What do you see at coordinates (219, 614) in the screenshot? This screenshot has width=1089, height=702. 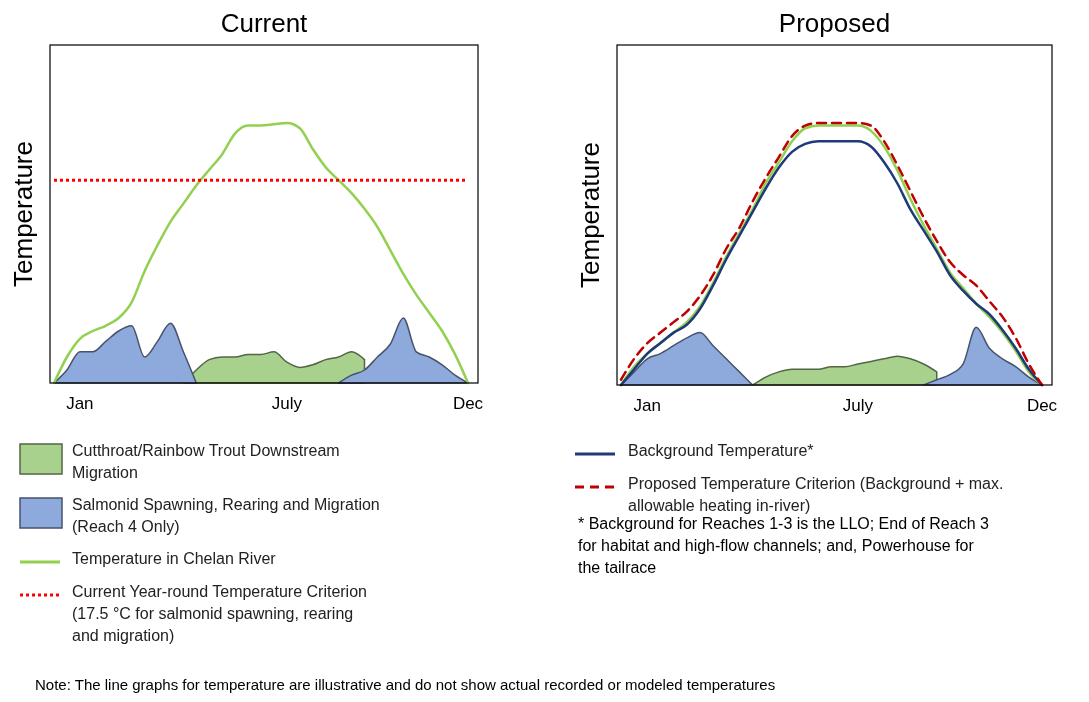 I see `legend-label: Current Year-round Temperature Criterion (17.5 °C for salmonid spawning, rearing and migration)` at bounding box center [219, 614].